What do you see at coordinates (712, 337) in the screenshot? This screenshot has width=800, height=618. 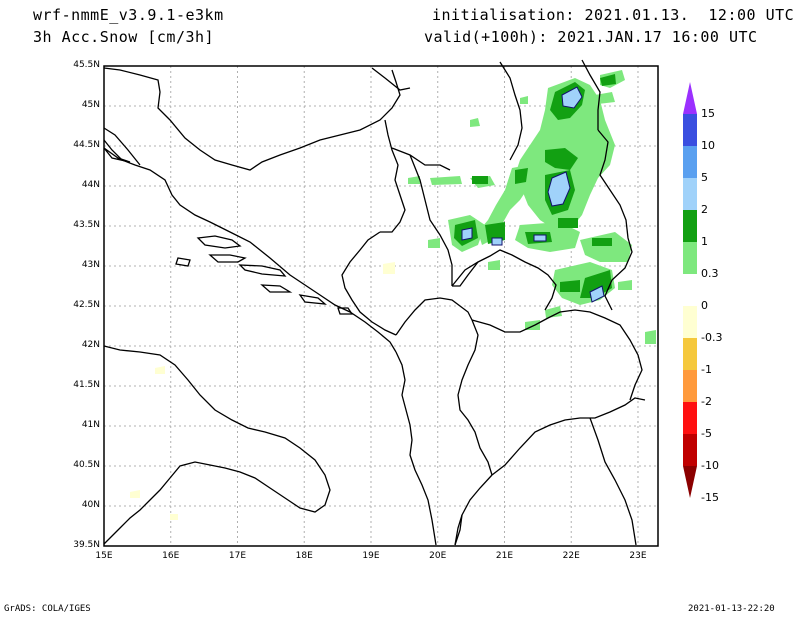 I see `colorbar-label: -0.3` at bounding box center [712, 337].